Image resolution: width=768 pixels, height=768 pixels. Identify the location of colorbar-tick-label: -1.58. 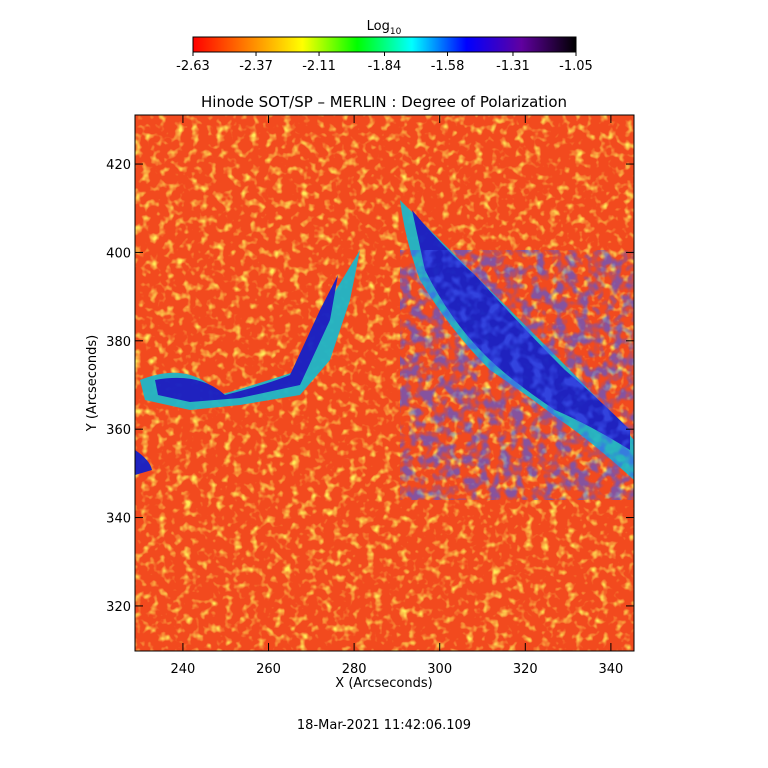
(448, 66).